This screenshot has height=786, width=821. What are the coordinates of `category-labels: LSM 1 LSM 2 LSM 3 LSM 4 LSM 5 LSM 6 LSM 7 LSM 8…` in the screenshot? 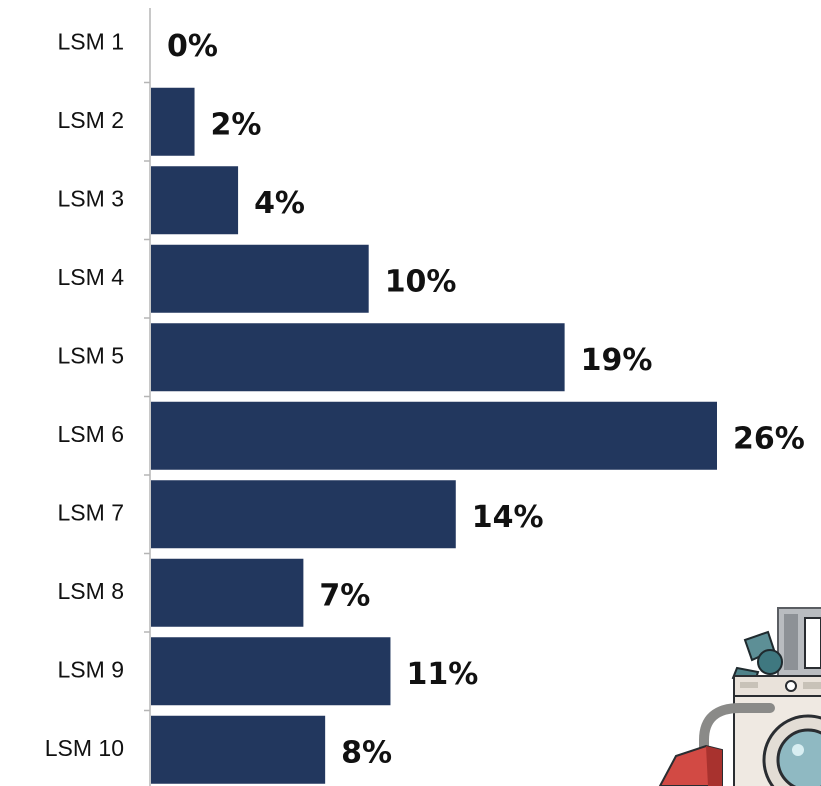 It's located at (84, 394).